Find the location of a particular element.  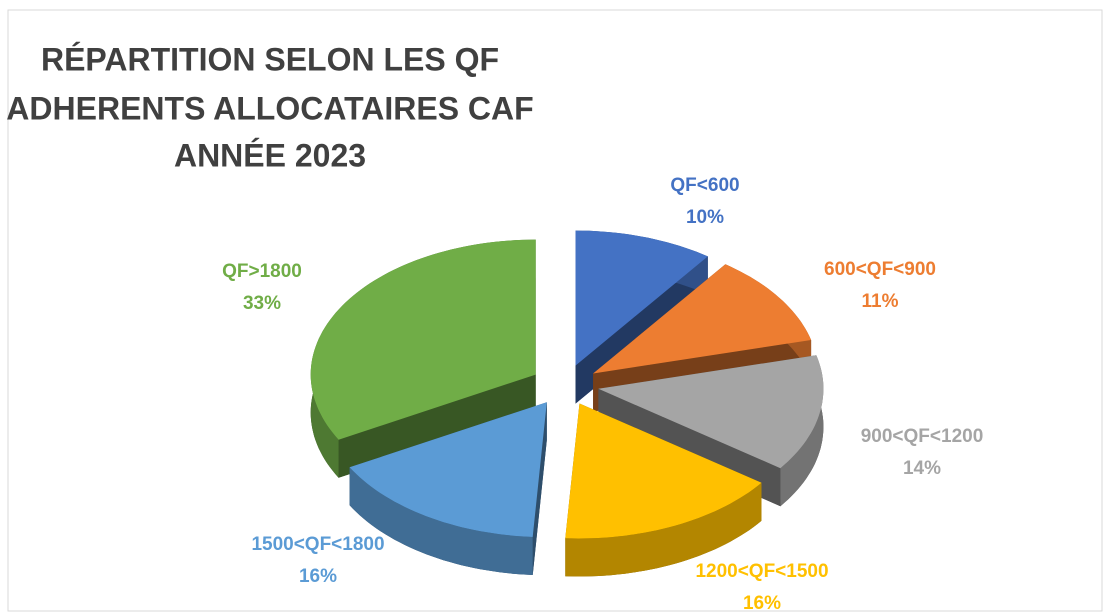

category-label: 600<QF<900 is located at coordinates (880, 269).